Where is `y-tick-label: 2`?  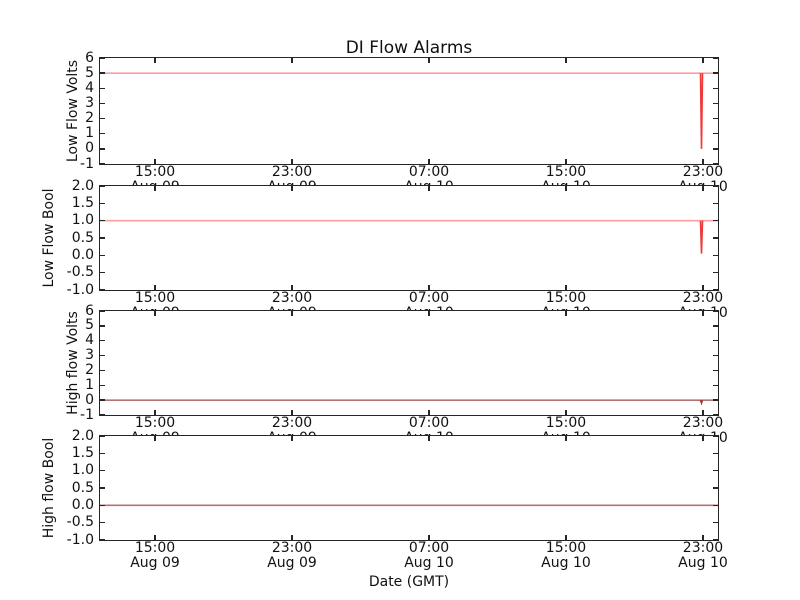 y-tick-label: 2 is located at coordinates (89, 118).